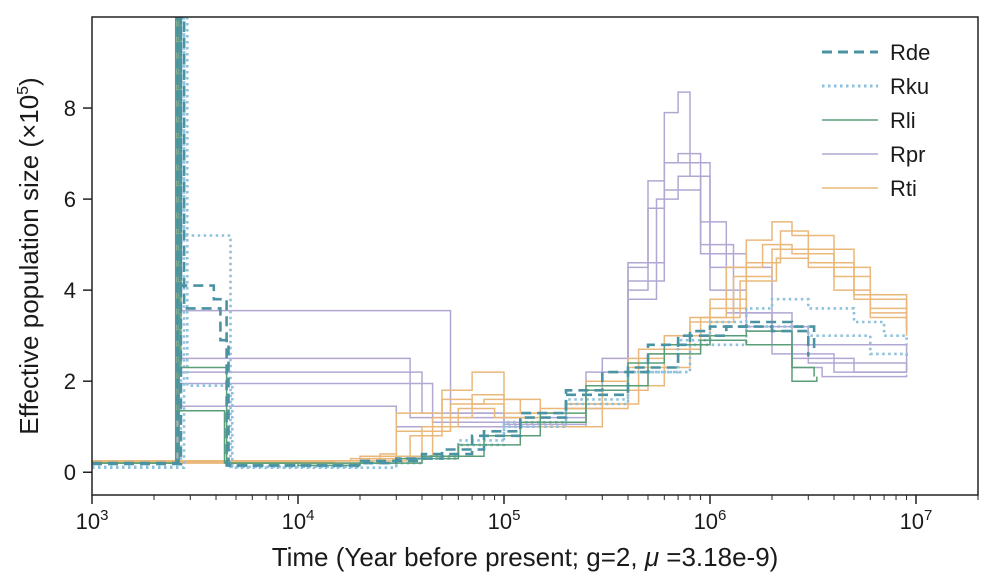  Describe the element at coordinates (310, 515) in the screenshot. I see `x-tick-exp: 4` at that location.